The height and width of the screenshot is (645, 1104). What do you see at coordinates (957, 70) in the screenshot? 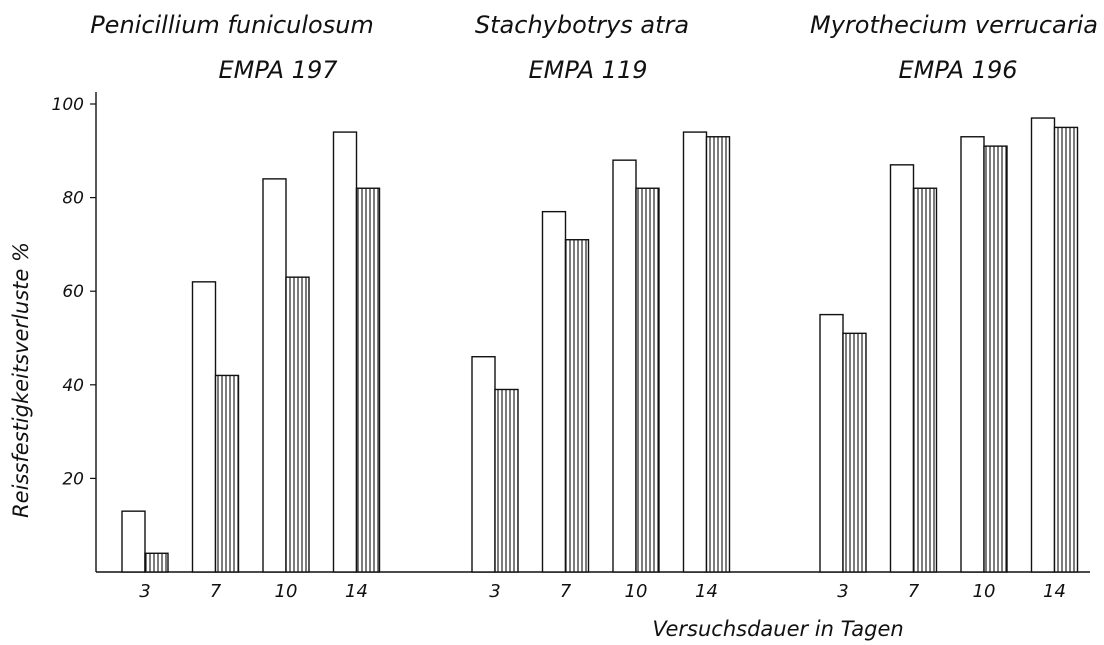
I see `group-title-3-line2: EMPA 196` at bounding box center [957, 70].